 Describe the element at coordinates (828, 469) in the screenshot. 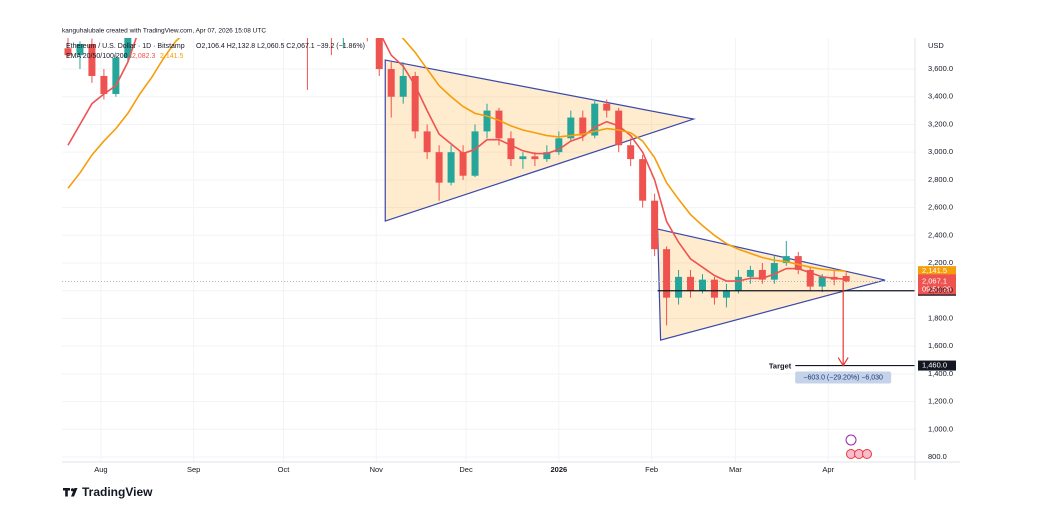

I see `x-tick-label: Apr` at that location.